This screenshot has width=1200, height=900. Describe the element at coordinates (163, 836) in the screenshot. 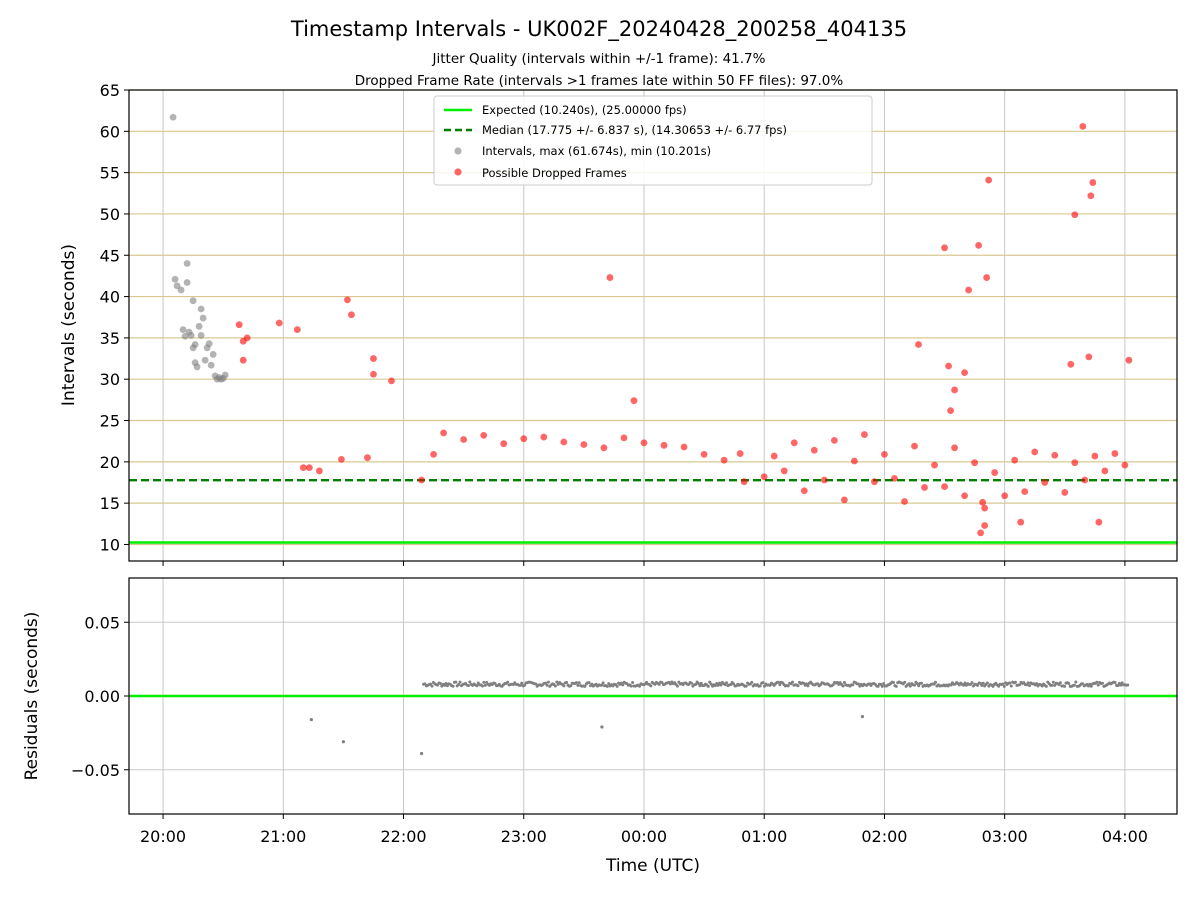

I see `x-tick-label-0: 20:00` at that location.